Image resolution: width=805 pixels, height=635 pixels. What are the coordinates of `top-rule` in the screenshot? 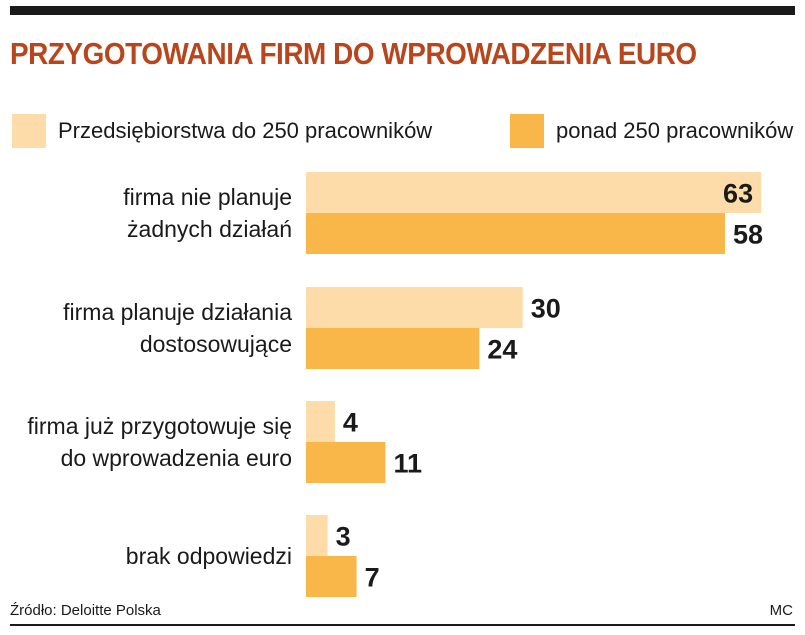 It's located at (402, 10).